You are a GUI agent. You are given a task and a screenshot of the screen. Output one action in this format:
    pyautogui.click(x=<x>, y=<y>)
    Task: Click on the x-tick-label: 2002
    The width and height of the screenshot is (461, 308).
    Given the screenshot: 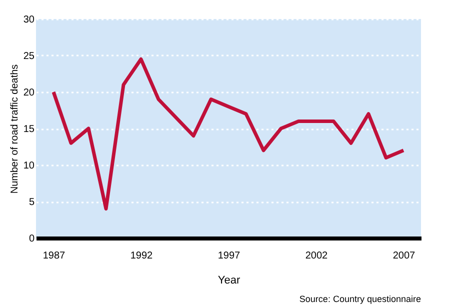 What is the action you would take?
    pyautogui.click(x=316, y=256)
    